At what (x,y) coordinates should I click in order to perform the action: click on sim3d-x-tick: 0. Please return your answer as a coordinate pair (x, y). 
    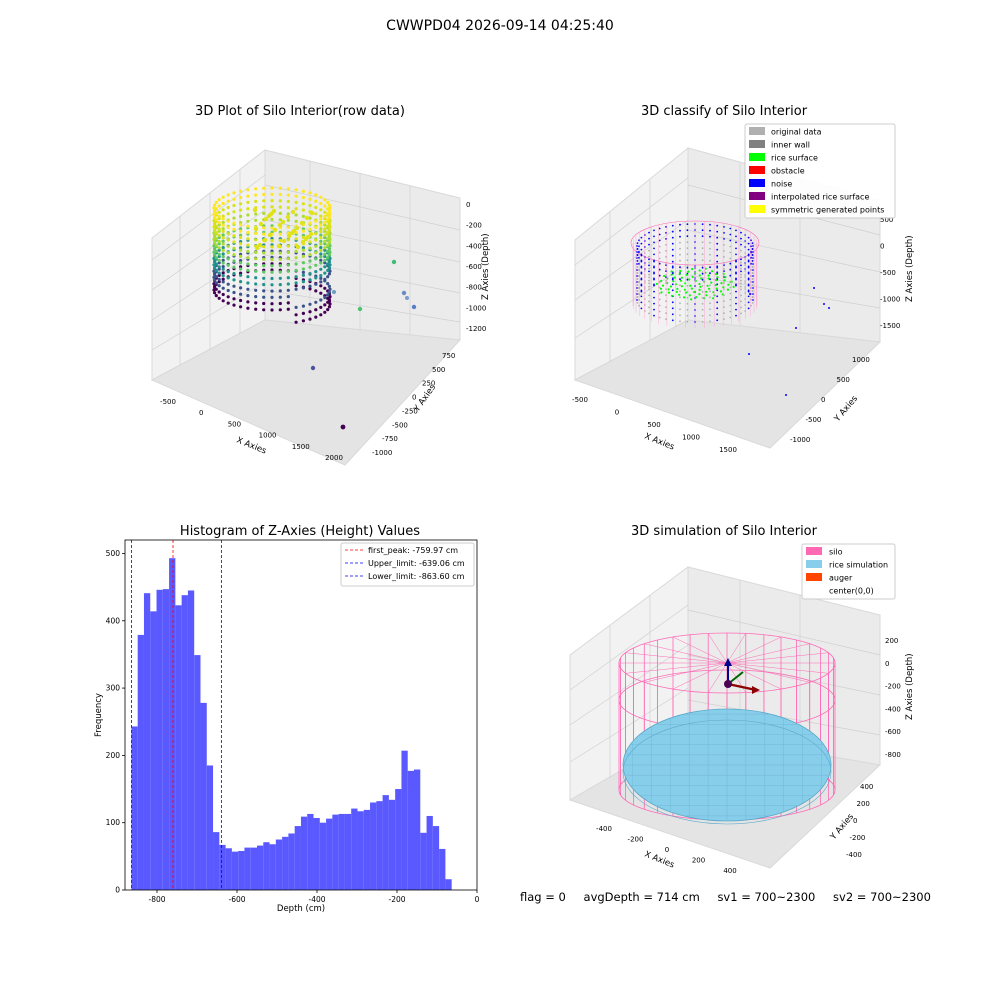
    Looking at the image, I should click on (667, 850).